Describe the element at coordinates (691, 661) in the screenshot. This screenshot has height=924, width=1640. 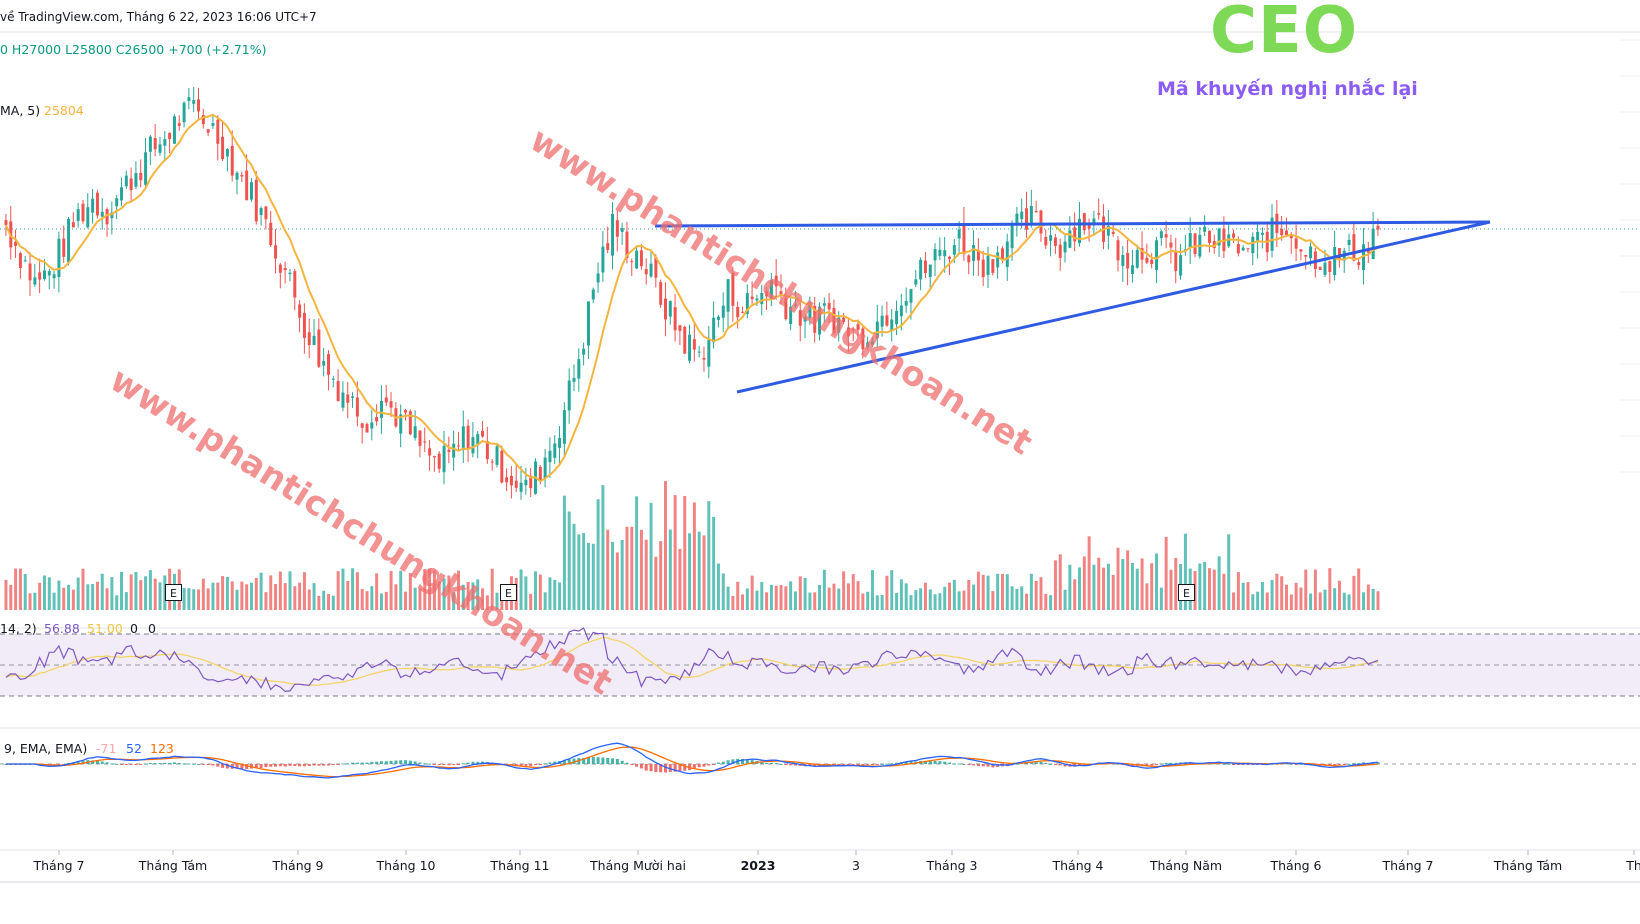
I see `rsi-ma-line` at that location.